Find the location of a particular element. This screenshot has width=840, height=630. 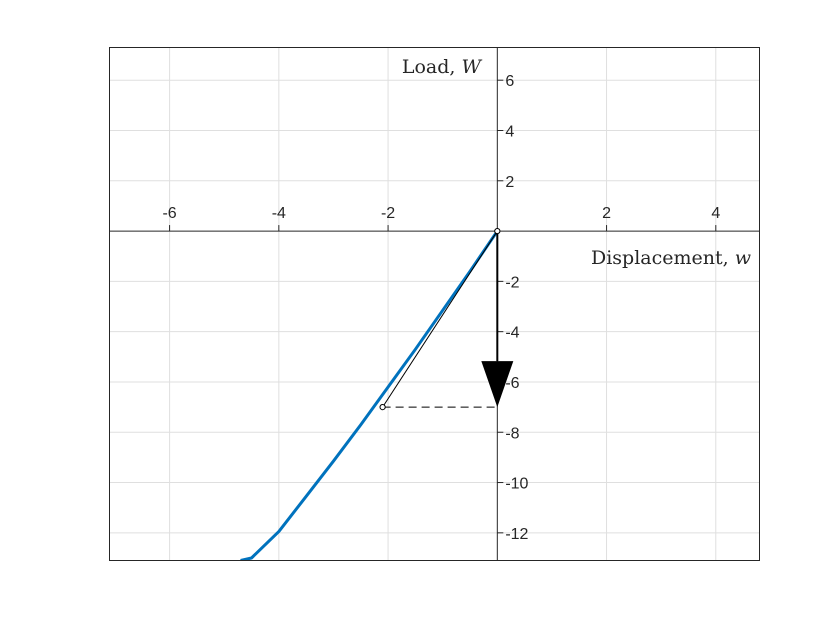

y-tick-label: -2 is located at coordinates (512, 282).